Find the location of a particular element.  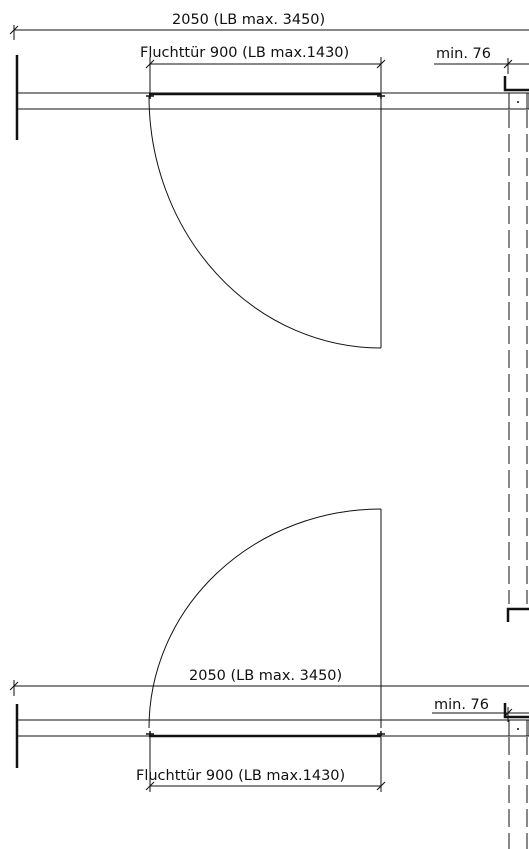

bottom-right-frame-profile is located at coordinates (516, 711).